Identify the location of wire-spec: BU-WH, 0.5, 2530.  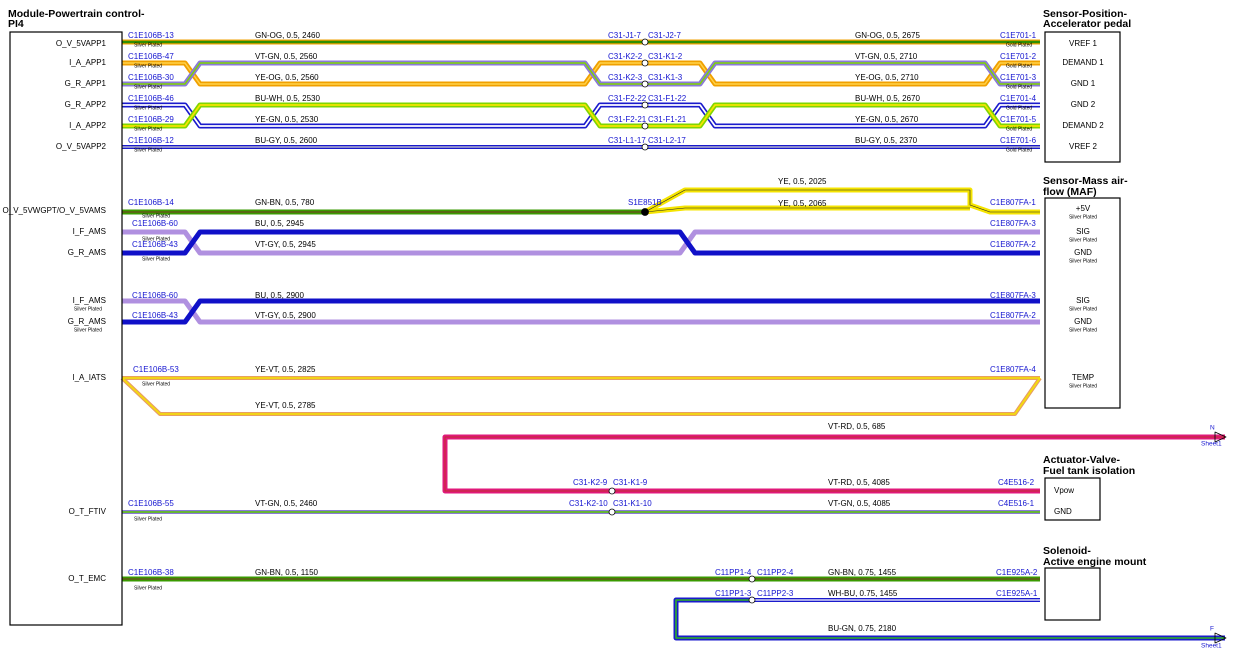
(287, 98).